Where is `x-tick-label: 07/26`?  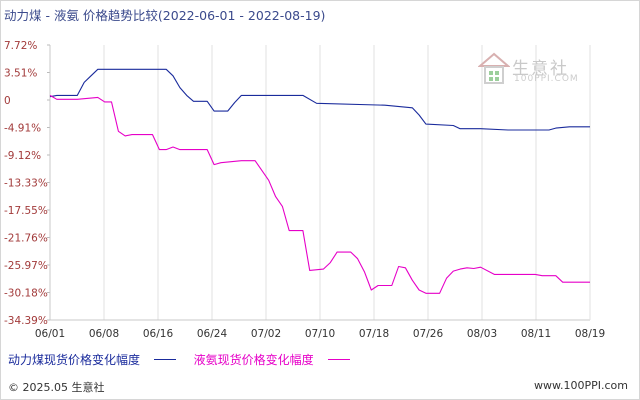
x-tick-label: 07/26 is located at coordinates (428, 334).